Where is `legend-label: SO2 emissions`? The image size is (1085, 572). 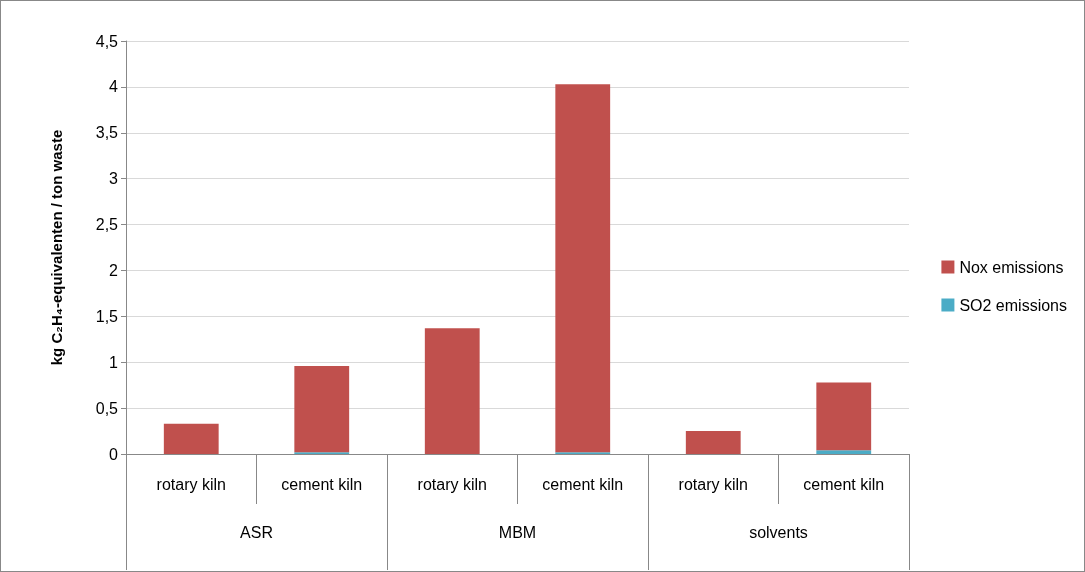
legend-label: SO2 emissions is located at coordinates (1013, 305).